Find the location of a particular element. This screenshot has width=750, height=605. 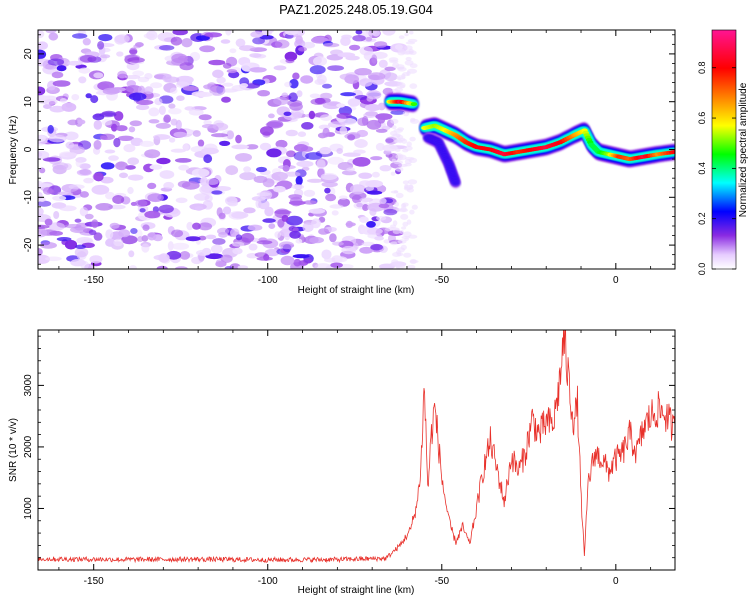

colorbar-tick-label: 0.8 is located at coordinates (702, 67).